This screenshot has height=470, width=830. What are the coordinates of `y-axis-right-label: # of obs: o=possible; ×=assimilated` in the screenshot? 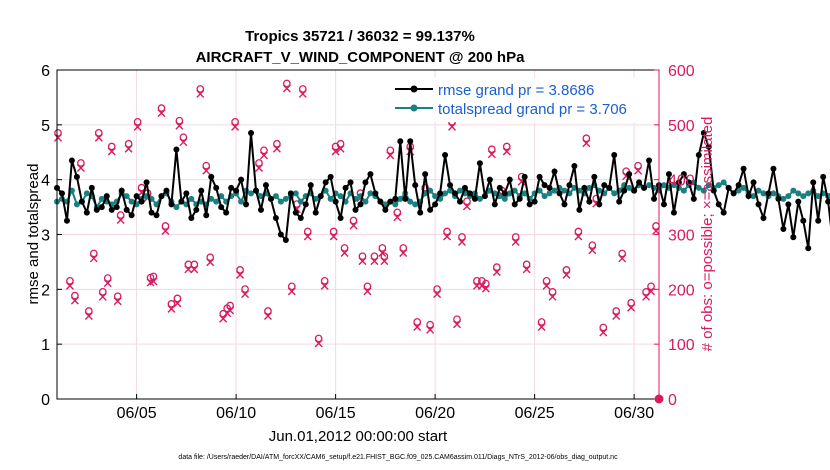 It's located at (707, 234).